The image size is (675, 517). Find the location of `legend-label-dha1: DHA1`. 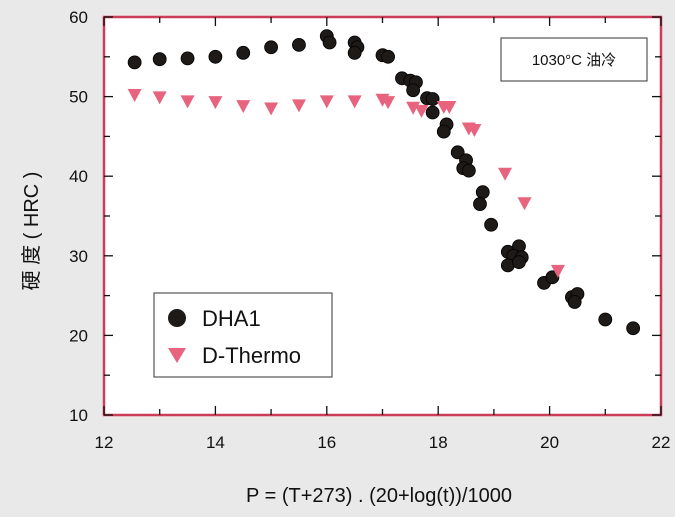

legend-label-dha1: DHA1 is located at coordinates (231, 318).